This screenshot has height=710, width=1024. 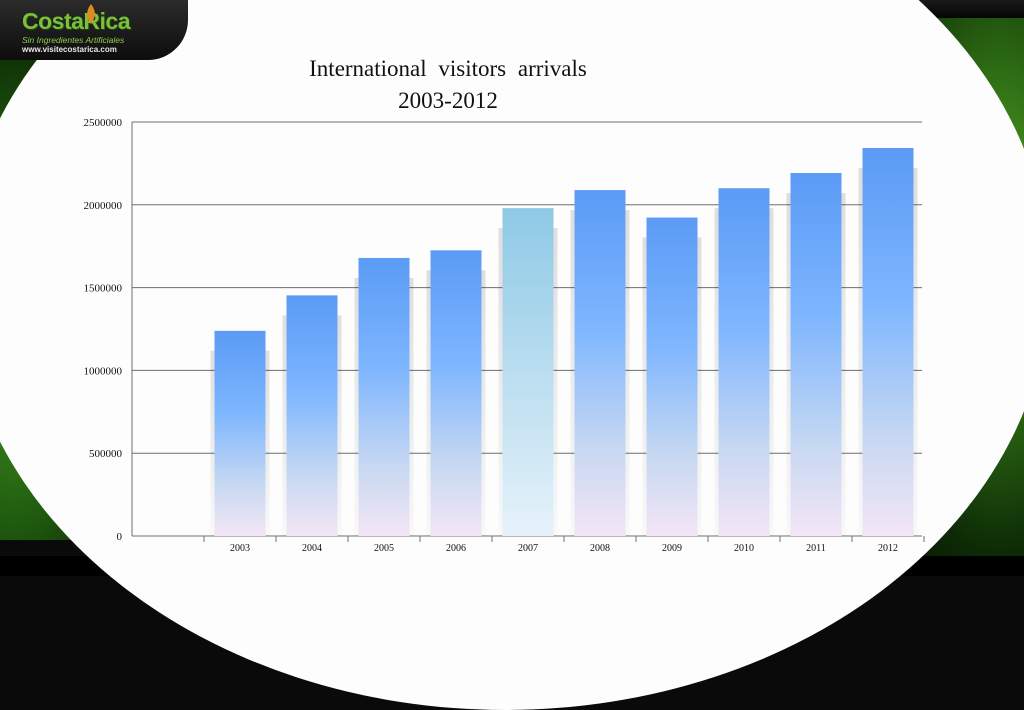 I want to click on x-tick-label: 2005, so click(x=384, y=548).